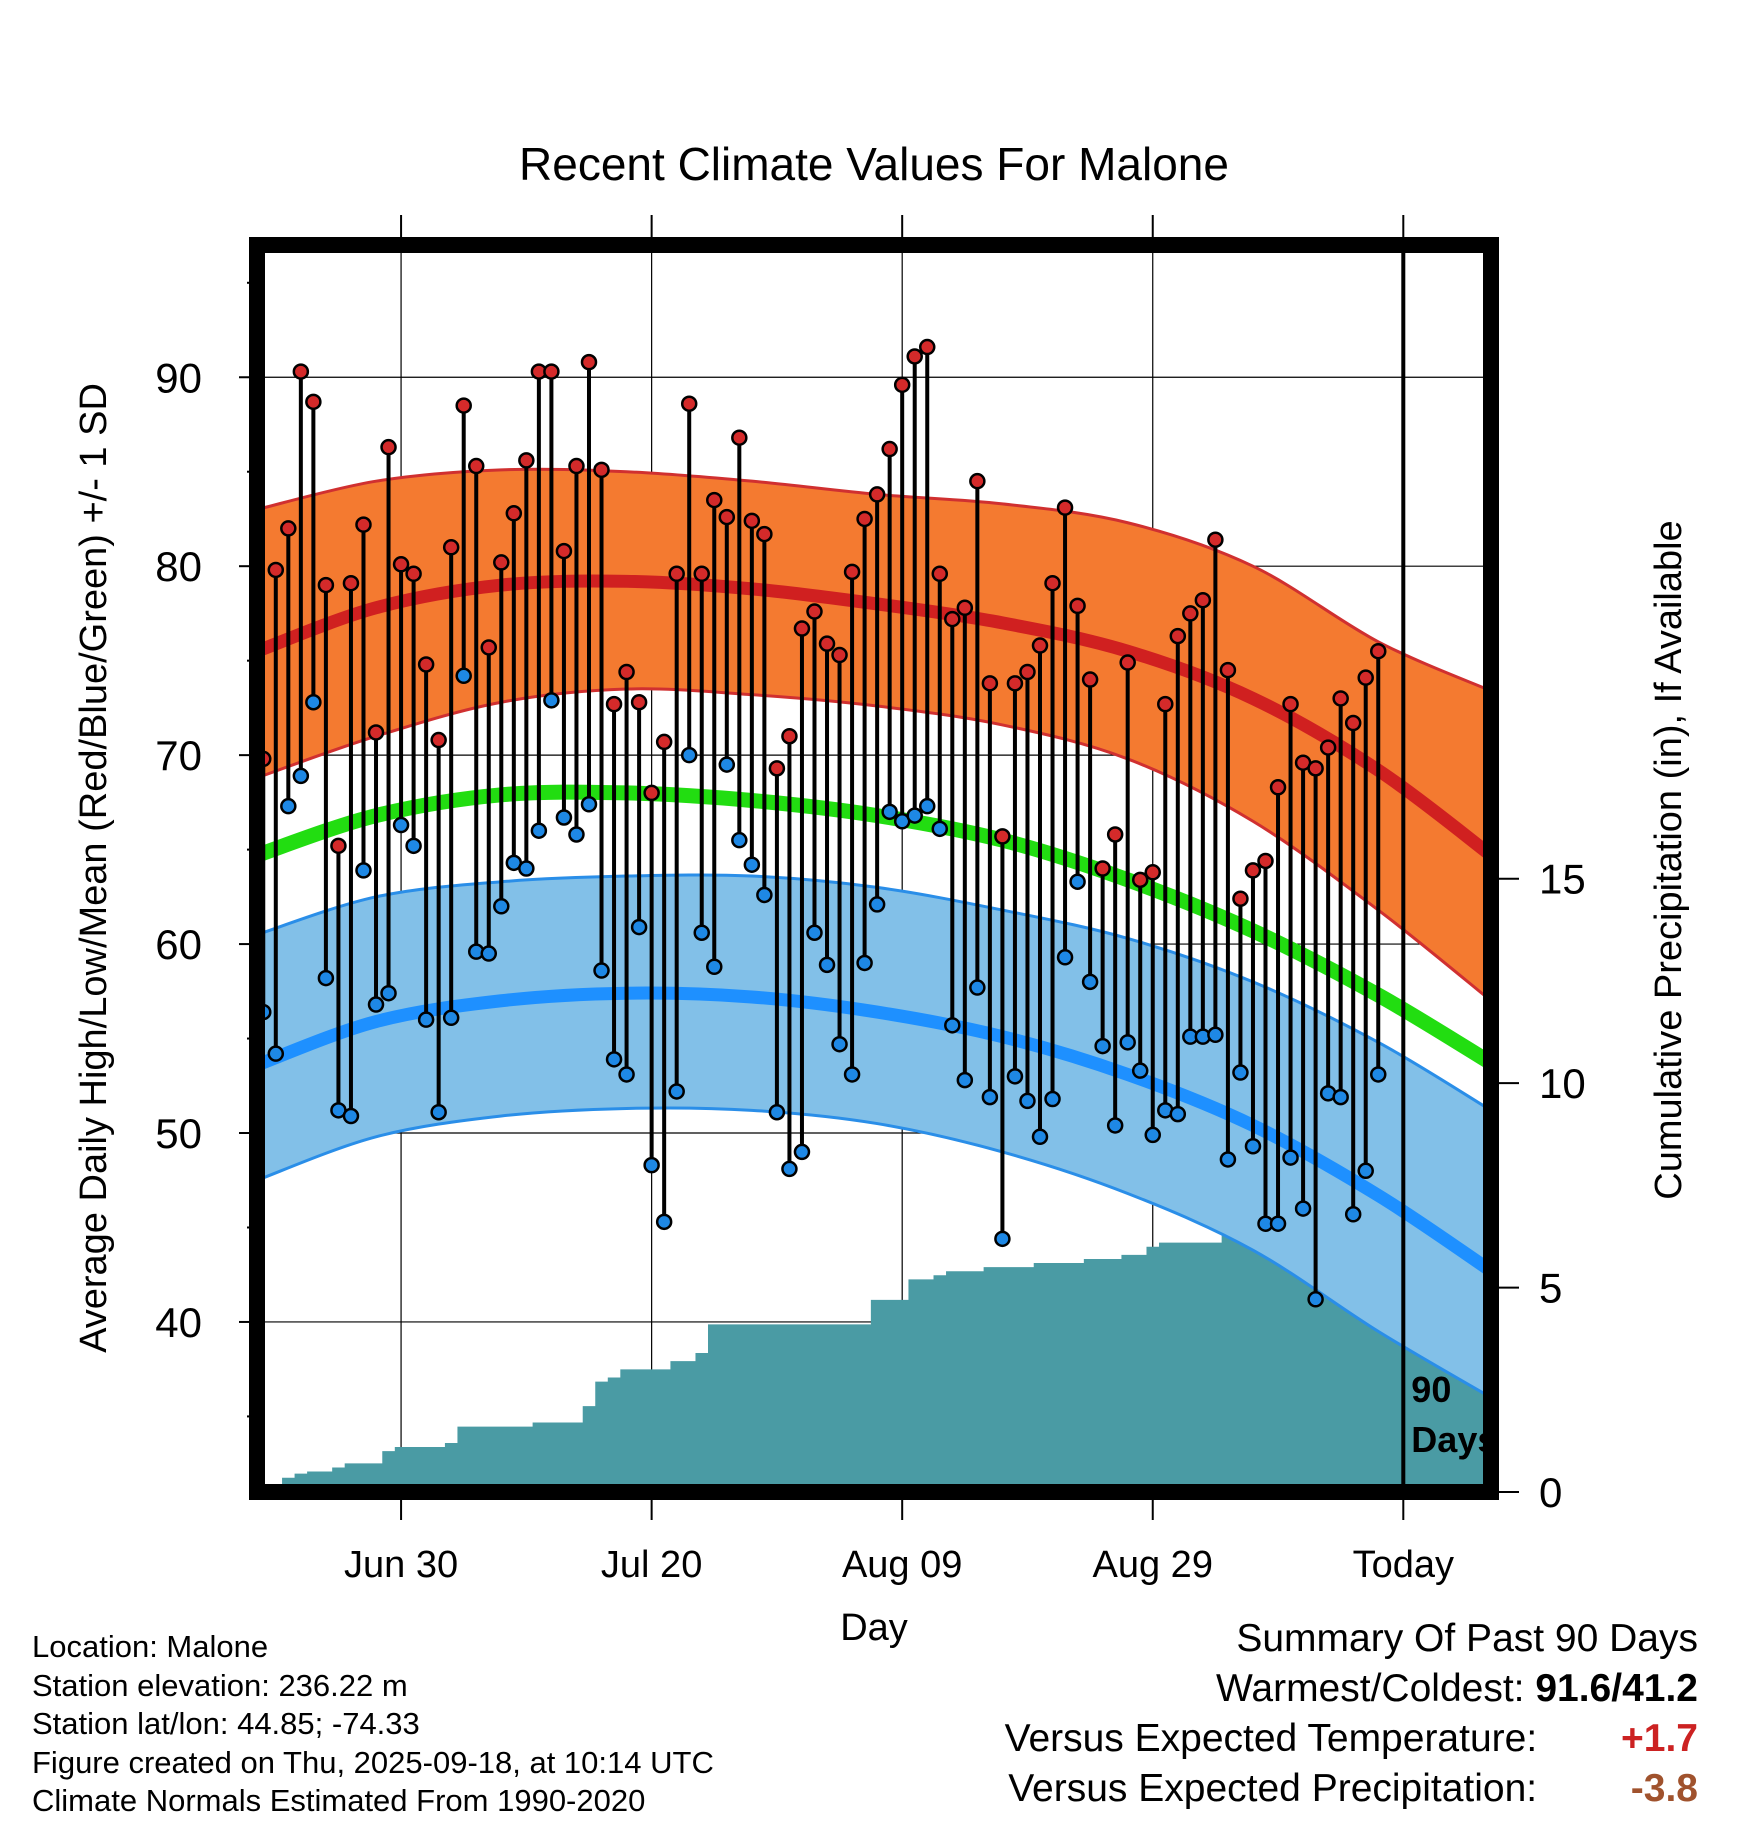  I want to click on warmest-value: 91.6/41.2, so click(1616, 1688).